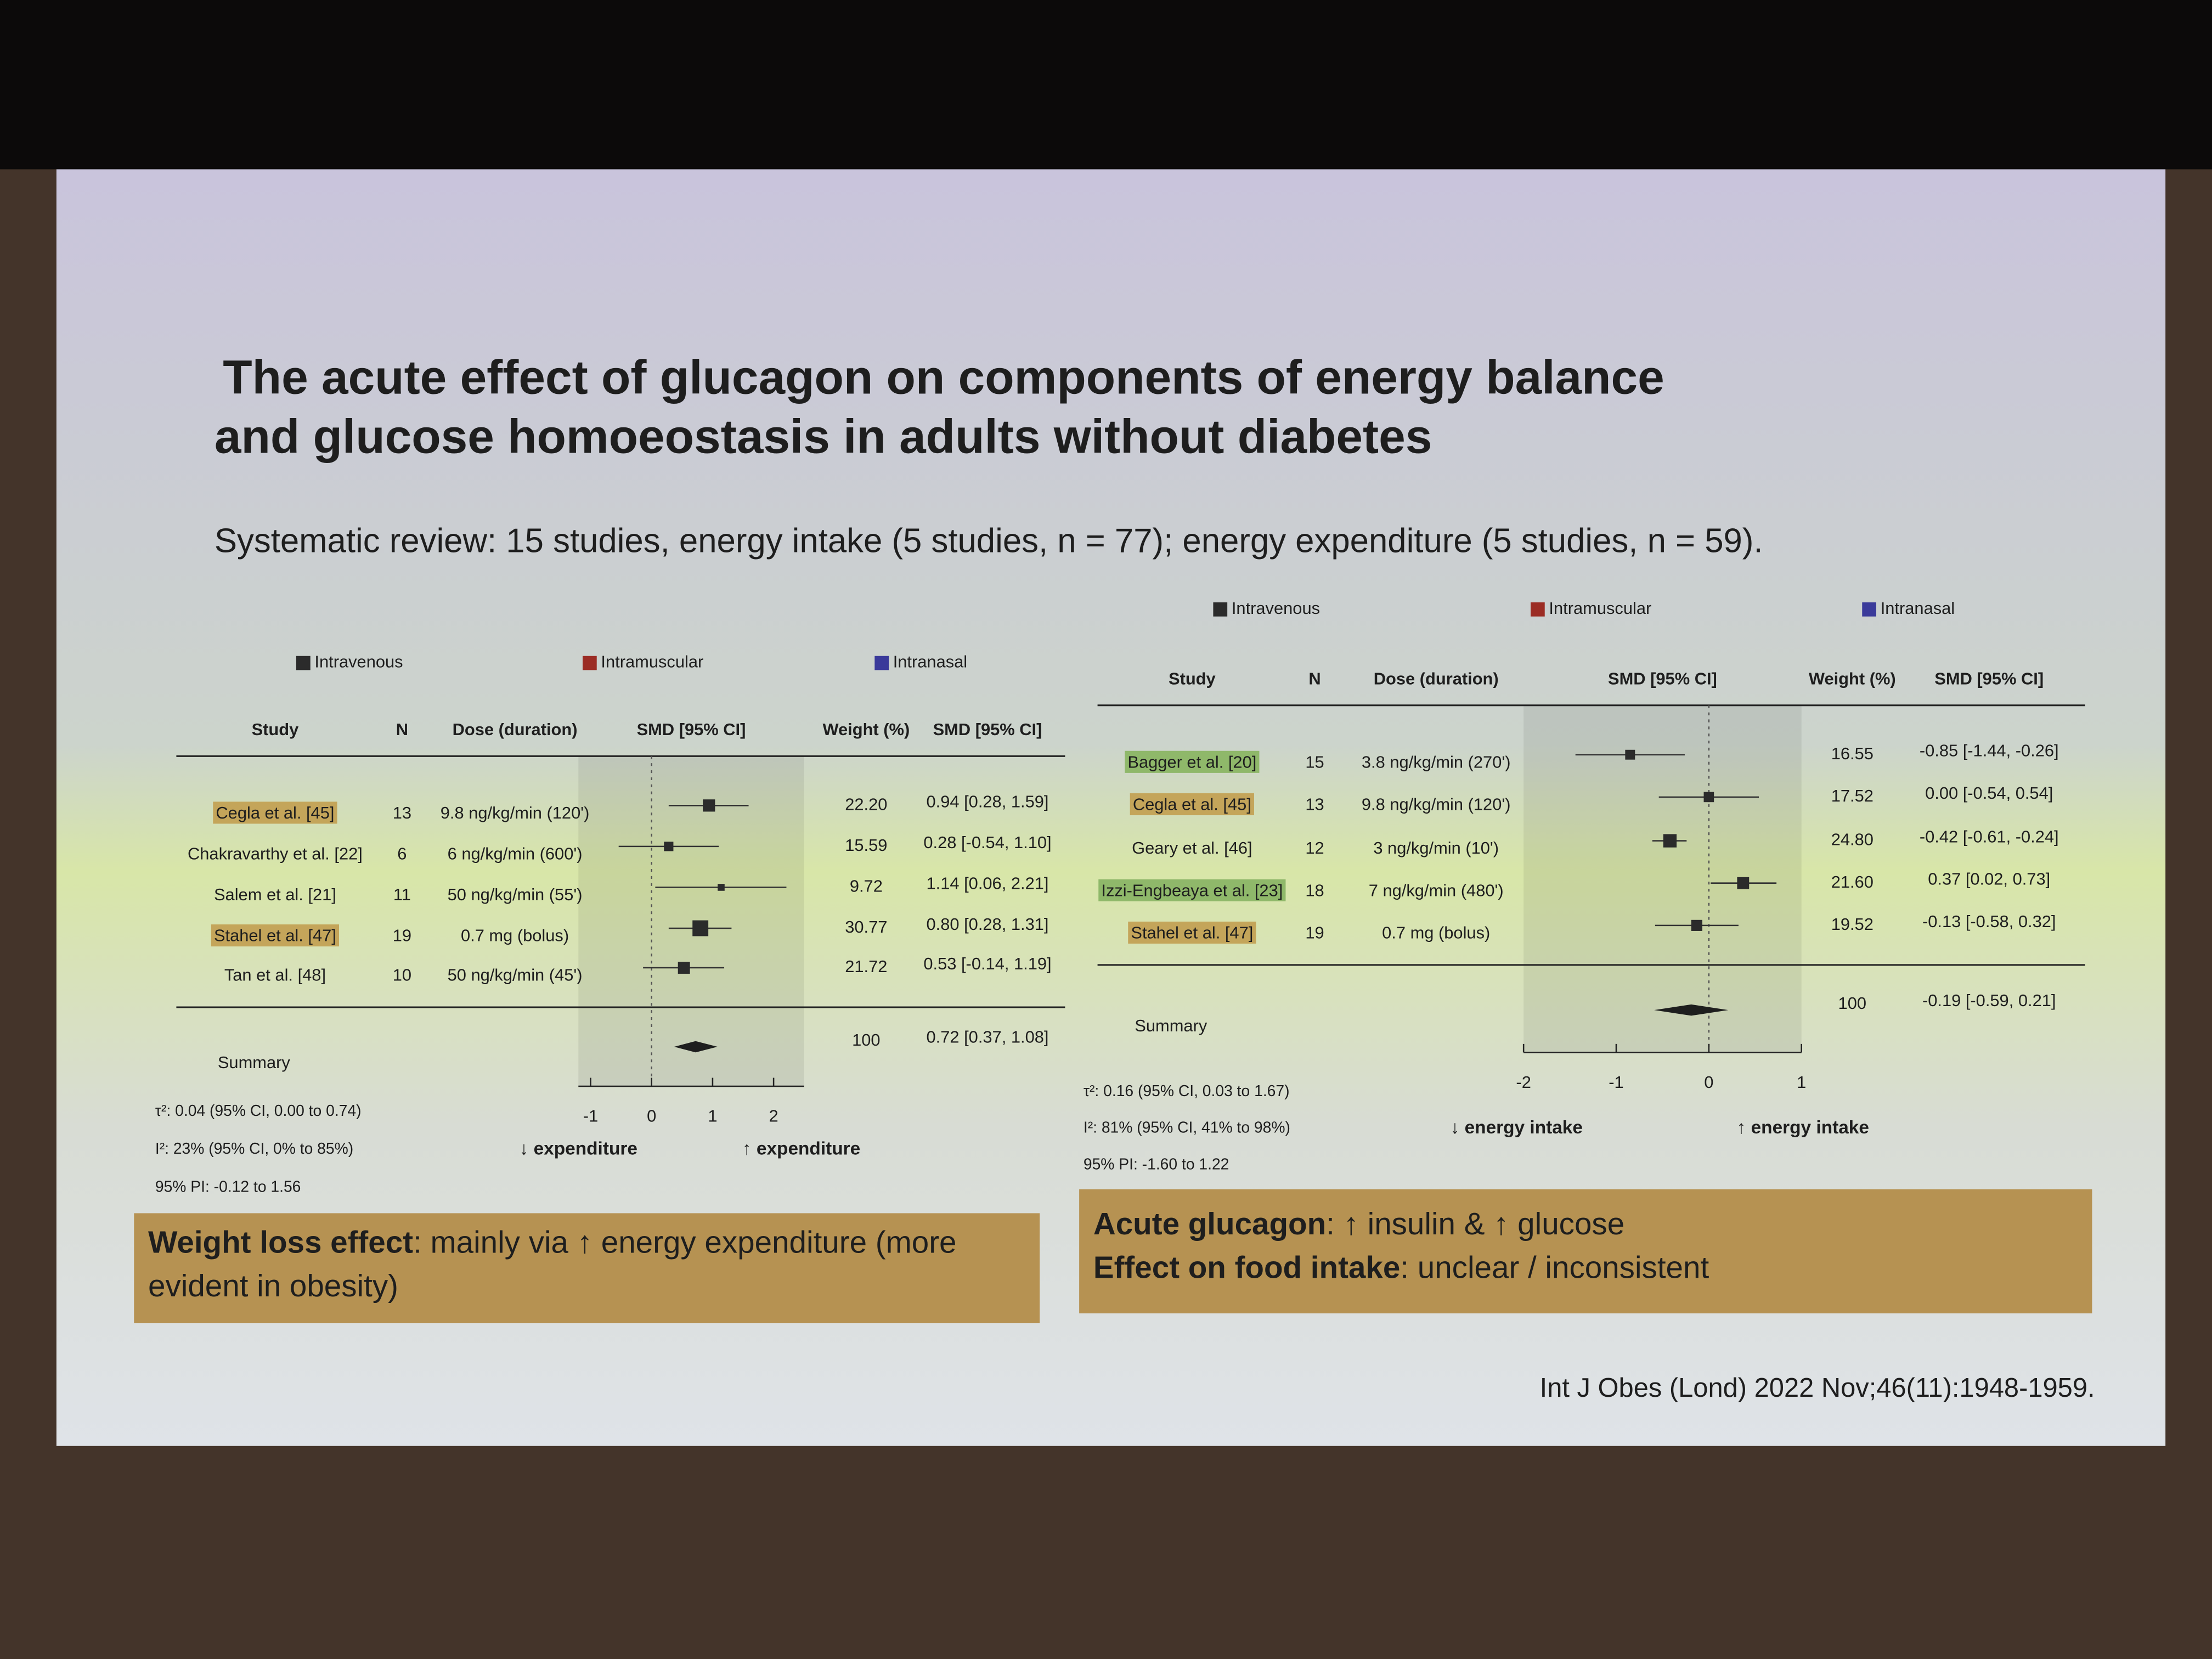  Describe the element at coordinates (1436, 847) in the screenshot. I see `dose-cell: 3 ng/kg/min (10')` at that location.